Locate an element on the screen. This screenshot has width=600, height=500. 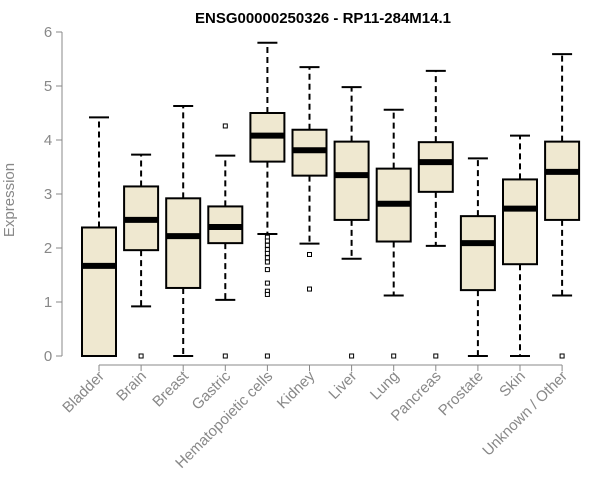
x-tick-label: Kidney is located at coordinates (296, 389).